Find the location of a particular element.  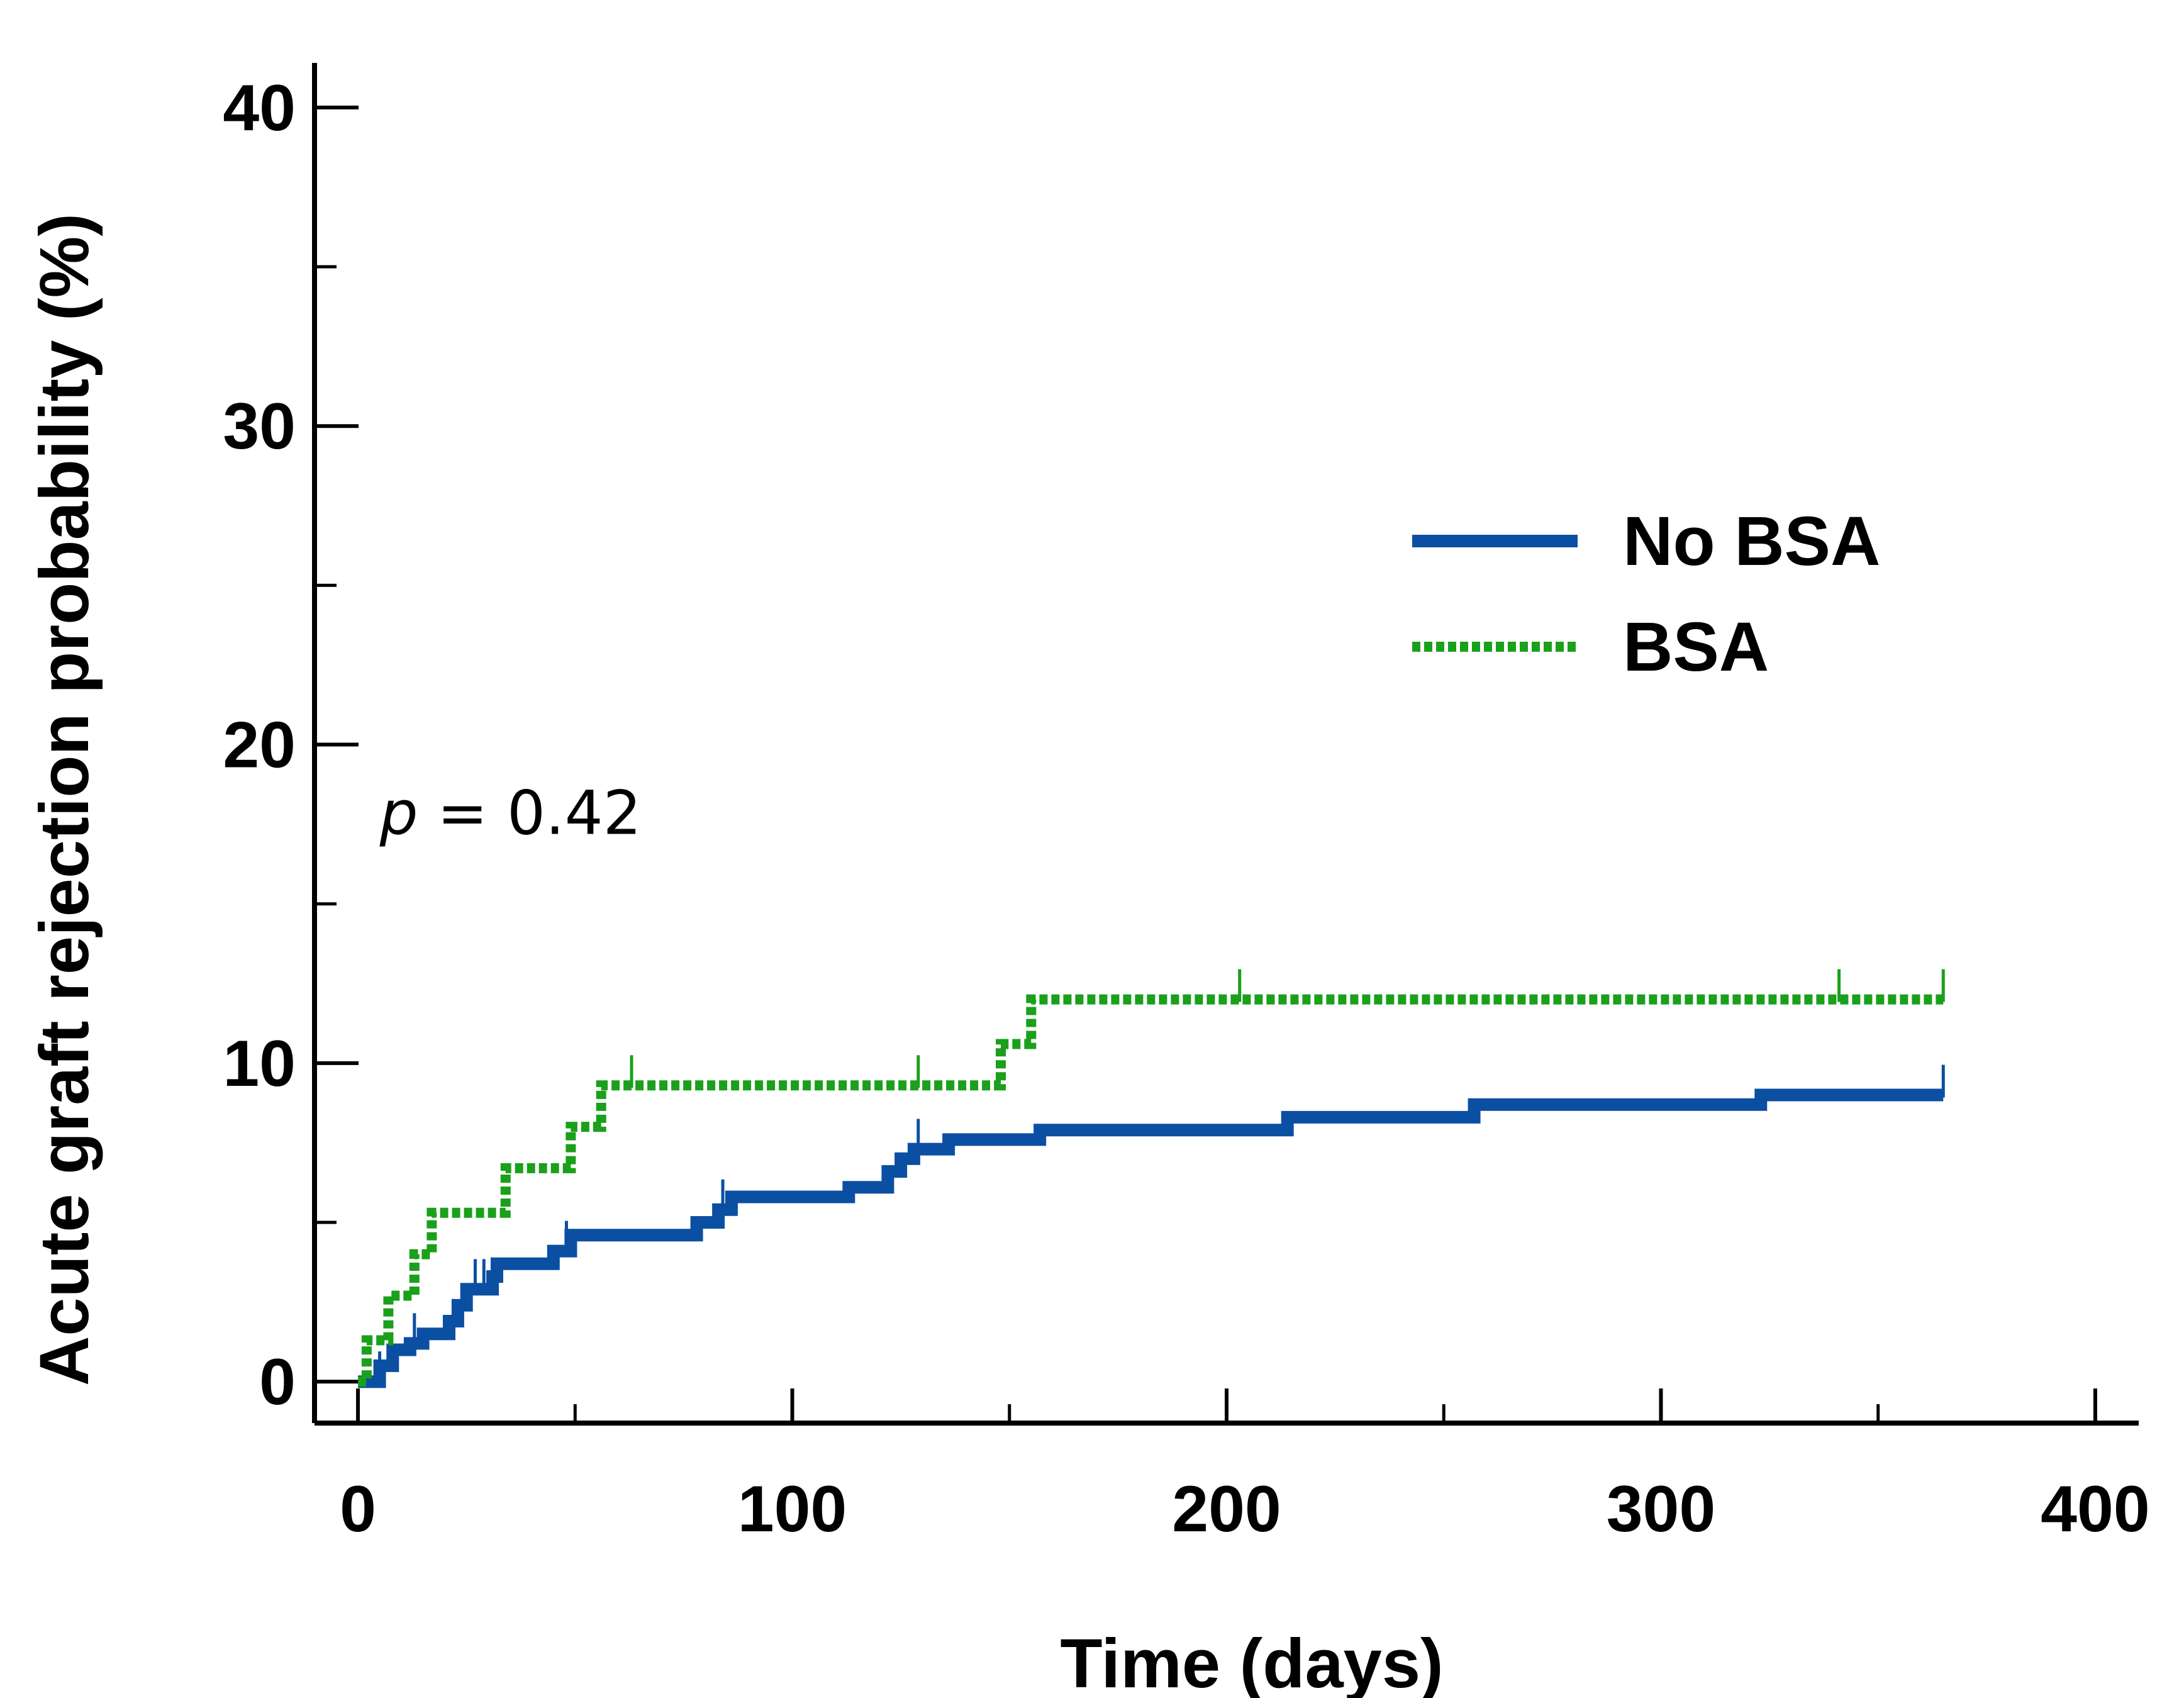

legend-label: No BSA is located at coordinates (1751, 541).